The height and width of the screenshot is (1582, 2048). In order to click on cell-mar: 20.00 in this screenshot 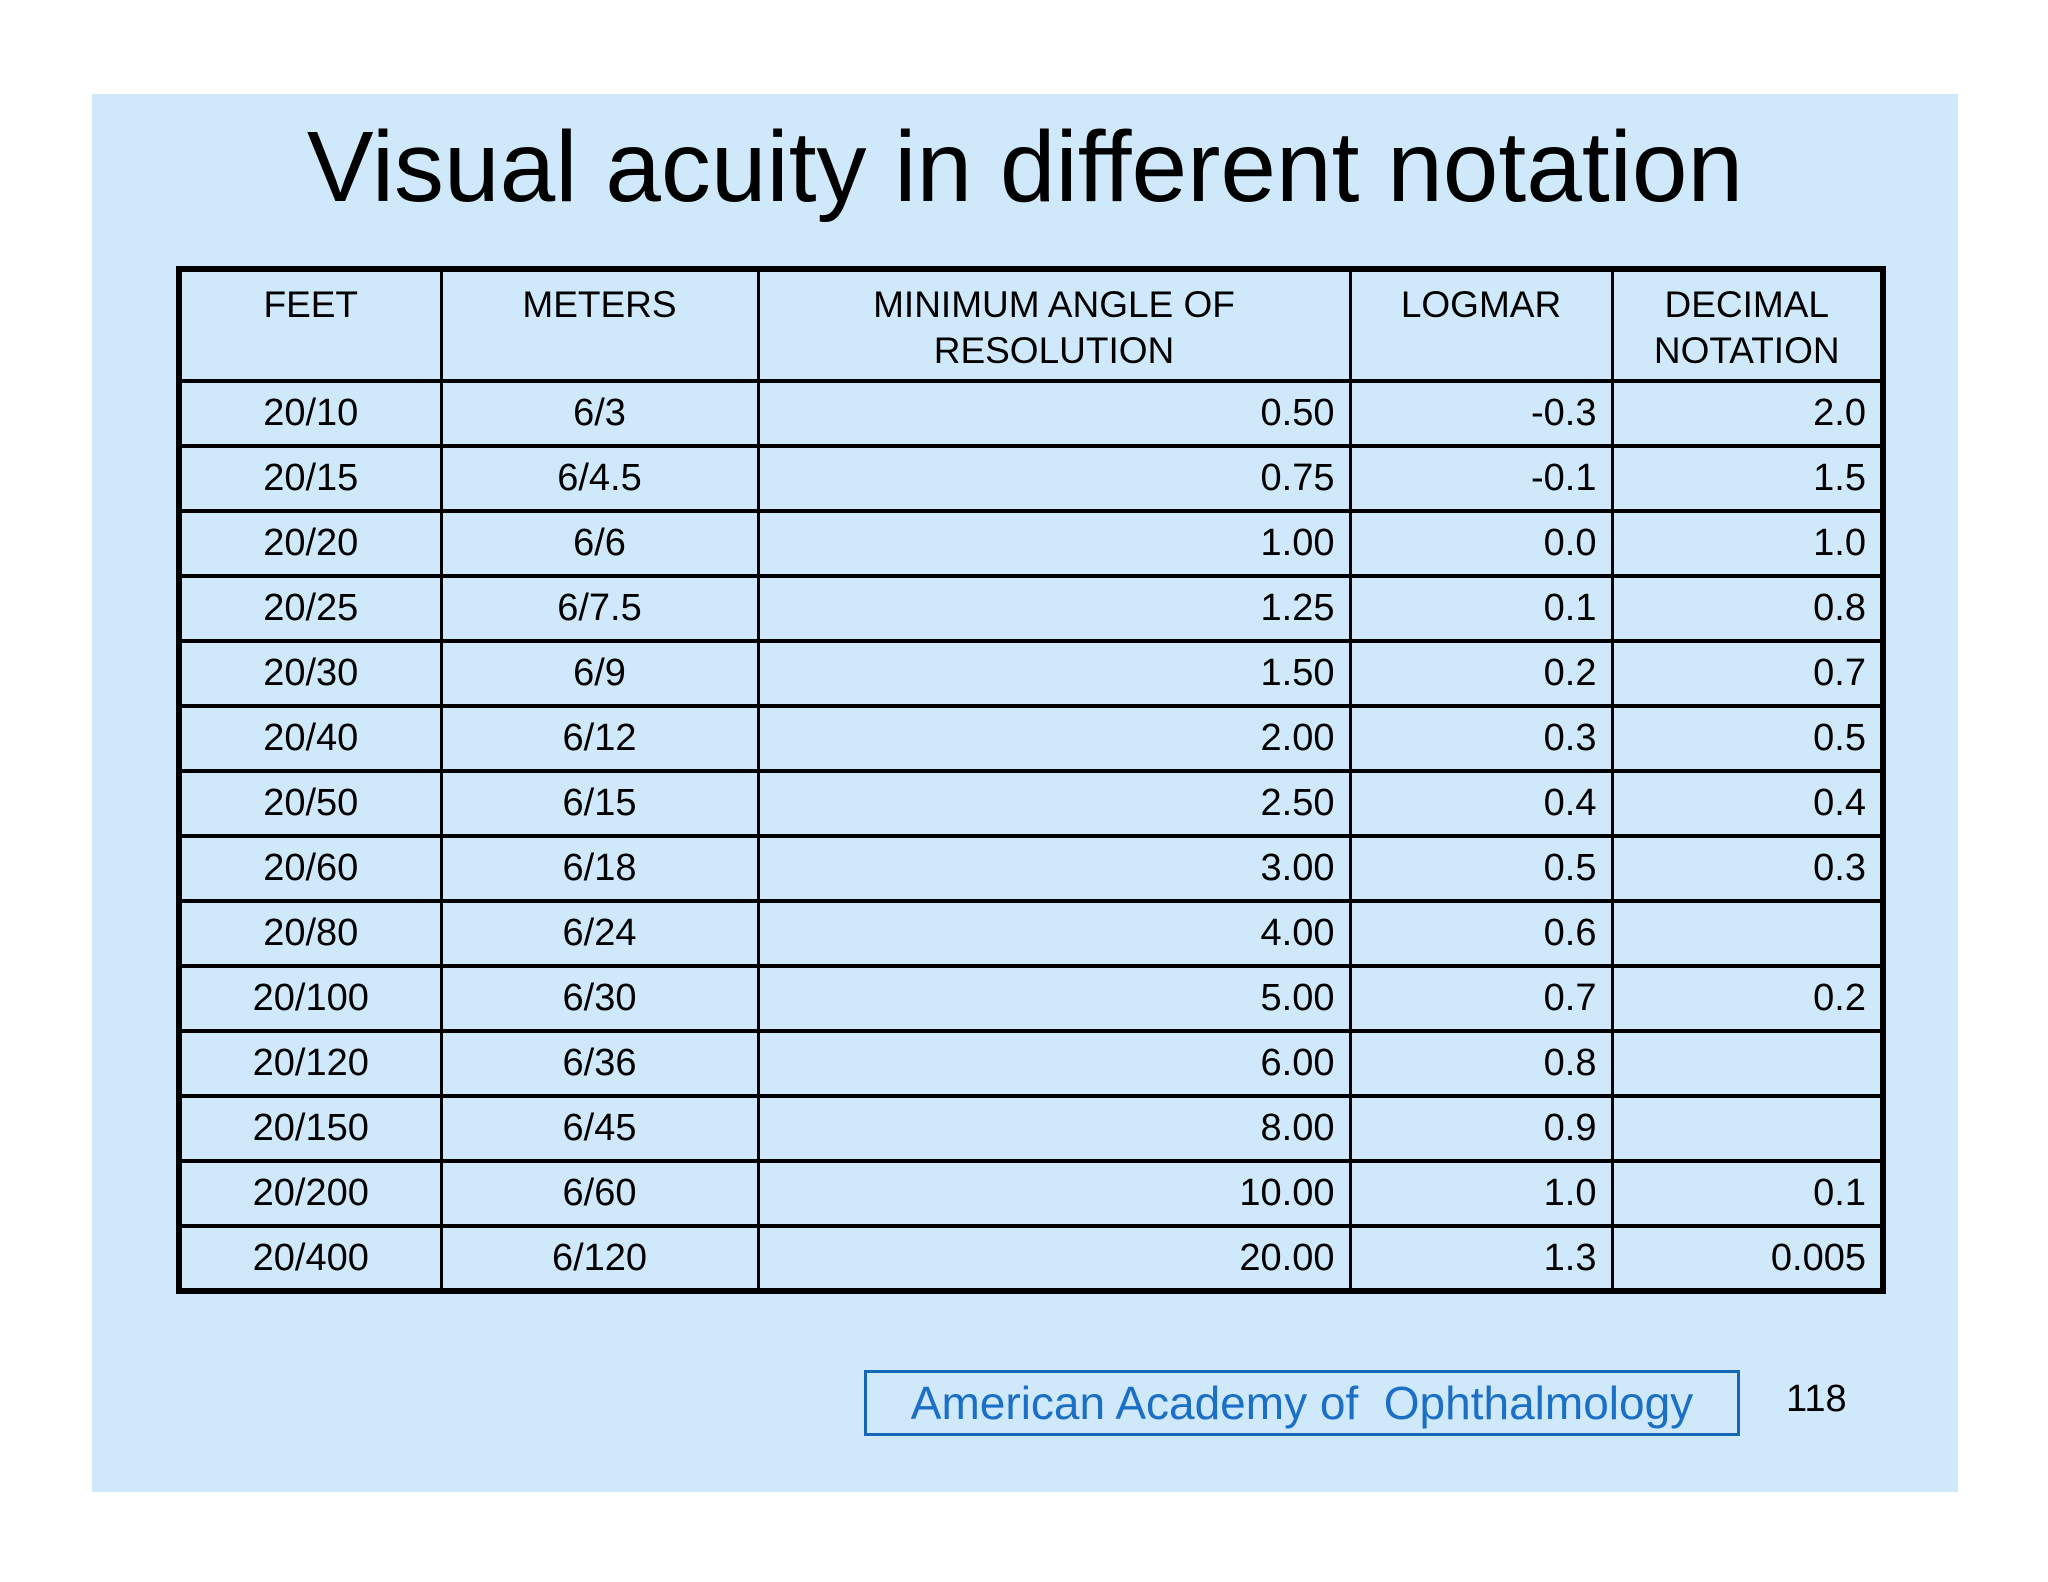, I will do `click(1054, 1258)`.